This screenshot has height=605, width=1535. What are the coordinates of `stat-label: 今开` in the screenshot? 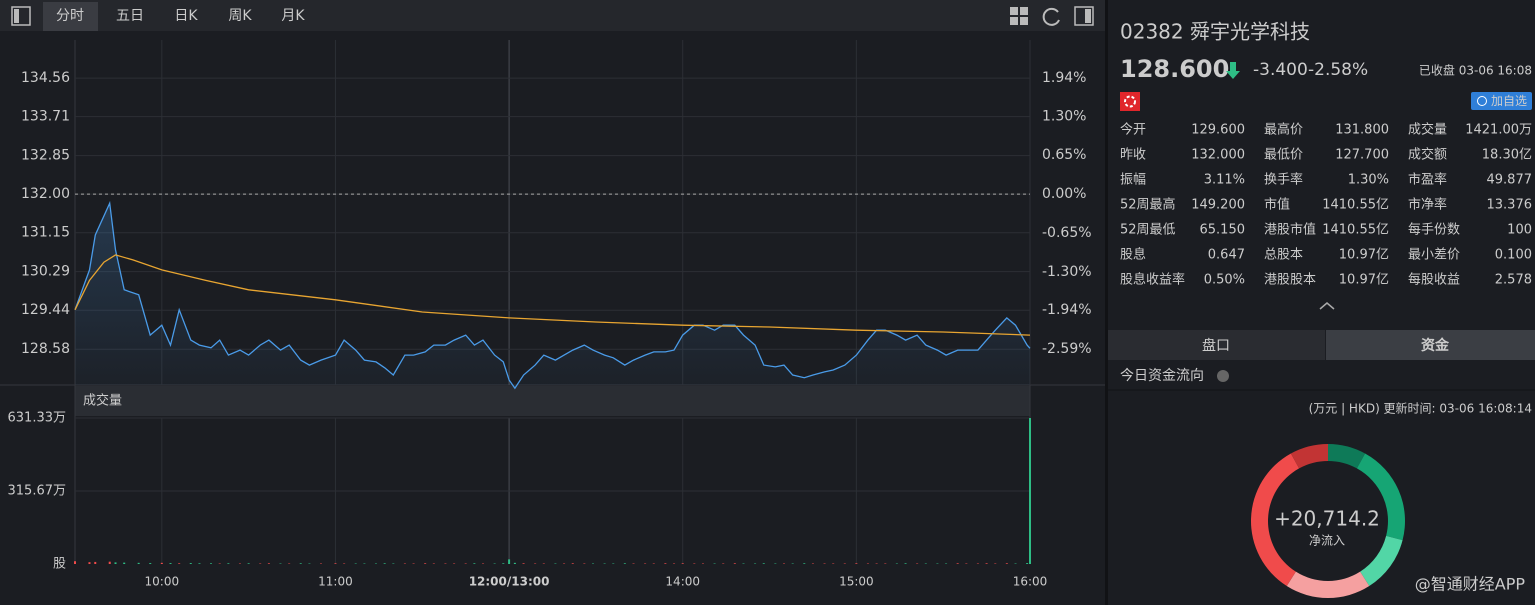 It's located at (1133, 130).